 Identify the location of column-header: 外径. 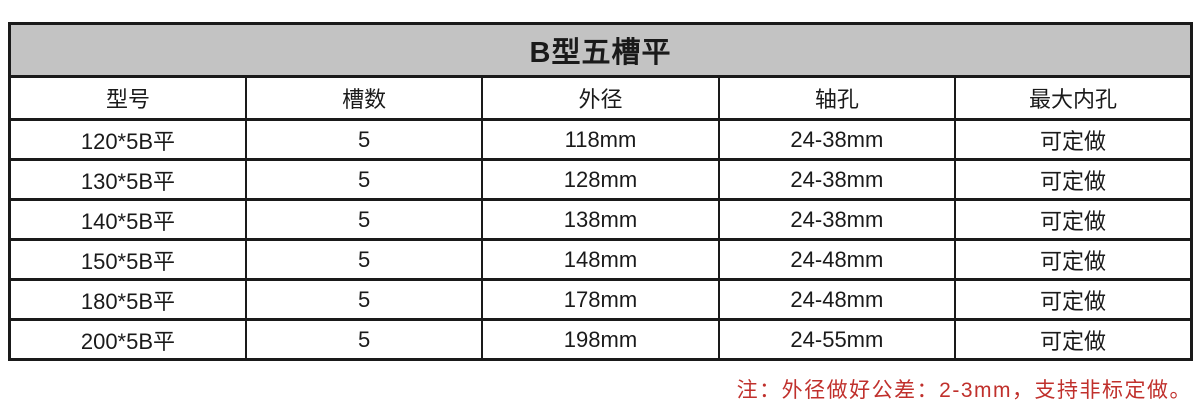
(600, 98).